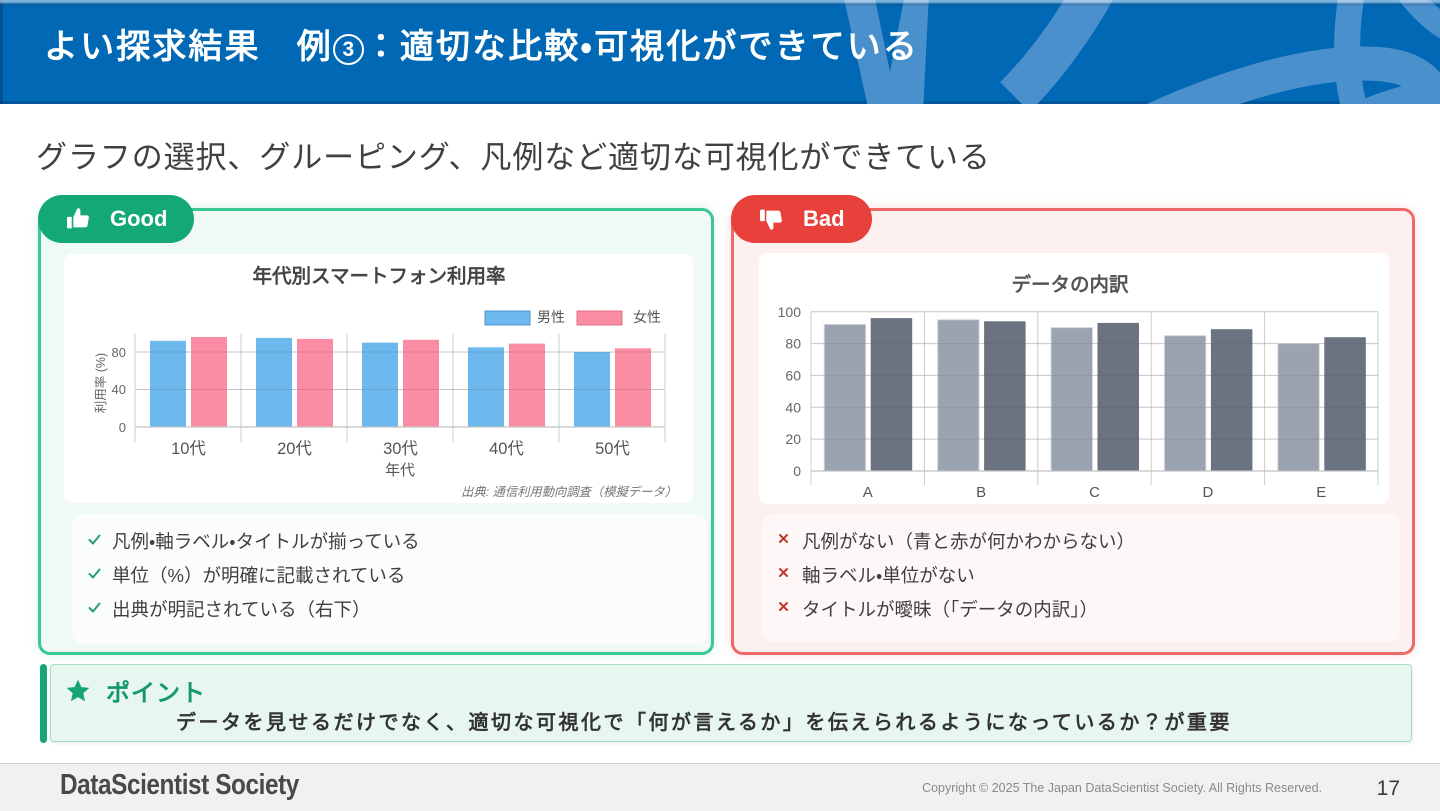 This screenshot has height=811, width=1440. What do you see at coordinates (188, 448) in the screenshot?
I see `svg-text: 10代` at bounding box center [188, 448].